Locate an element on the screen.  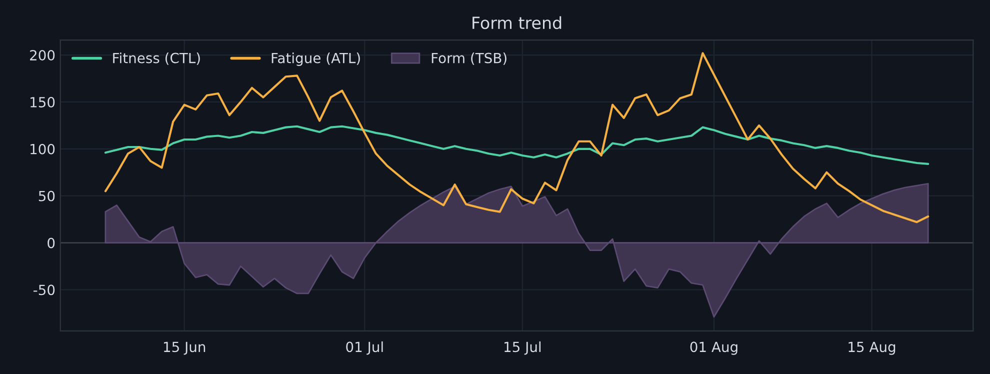
x-tick-label: 15 Jul is located at coordinates (522, 348).